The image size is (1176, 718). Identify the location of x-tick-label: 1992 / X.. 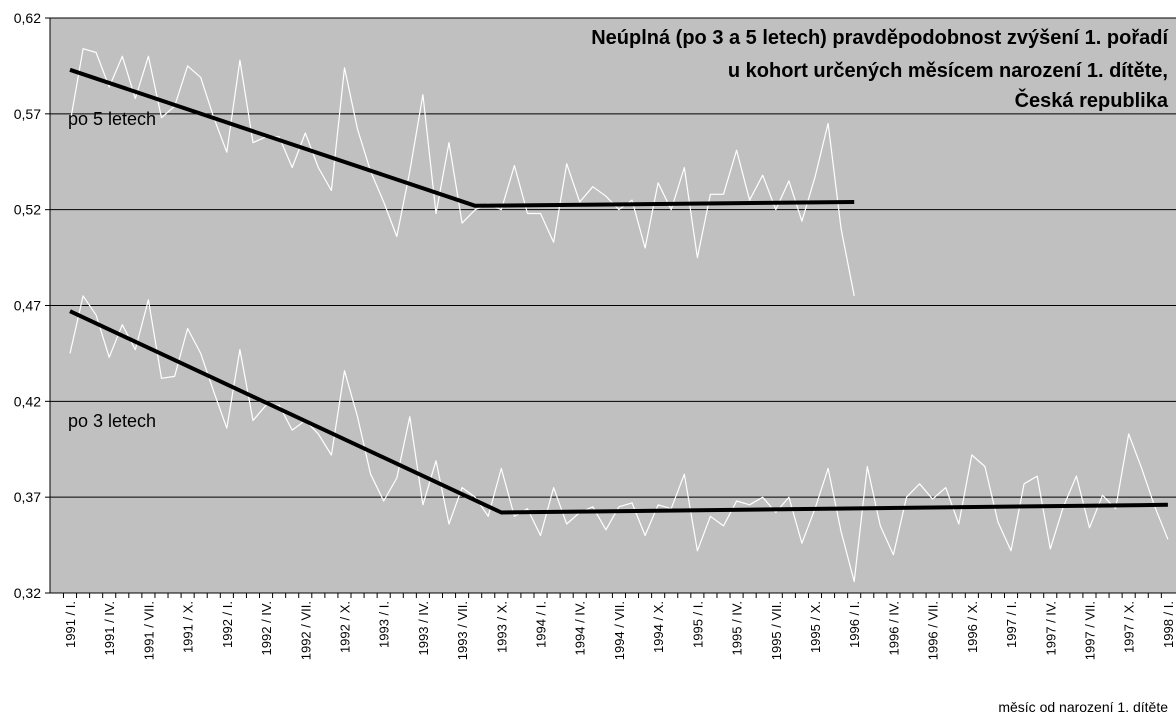
(344, 627).